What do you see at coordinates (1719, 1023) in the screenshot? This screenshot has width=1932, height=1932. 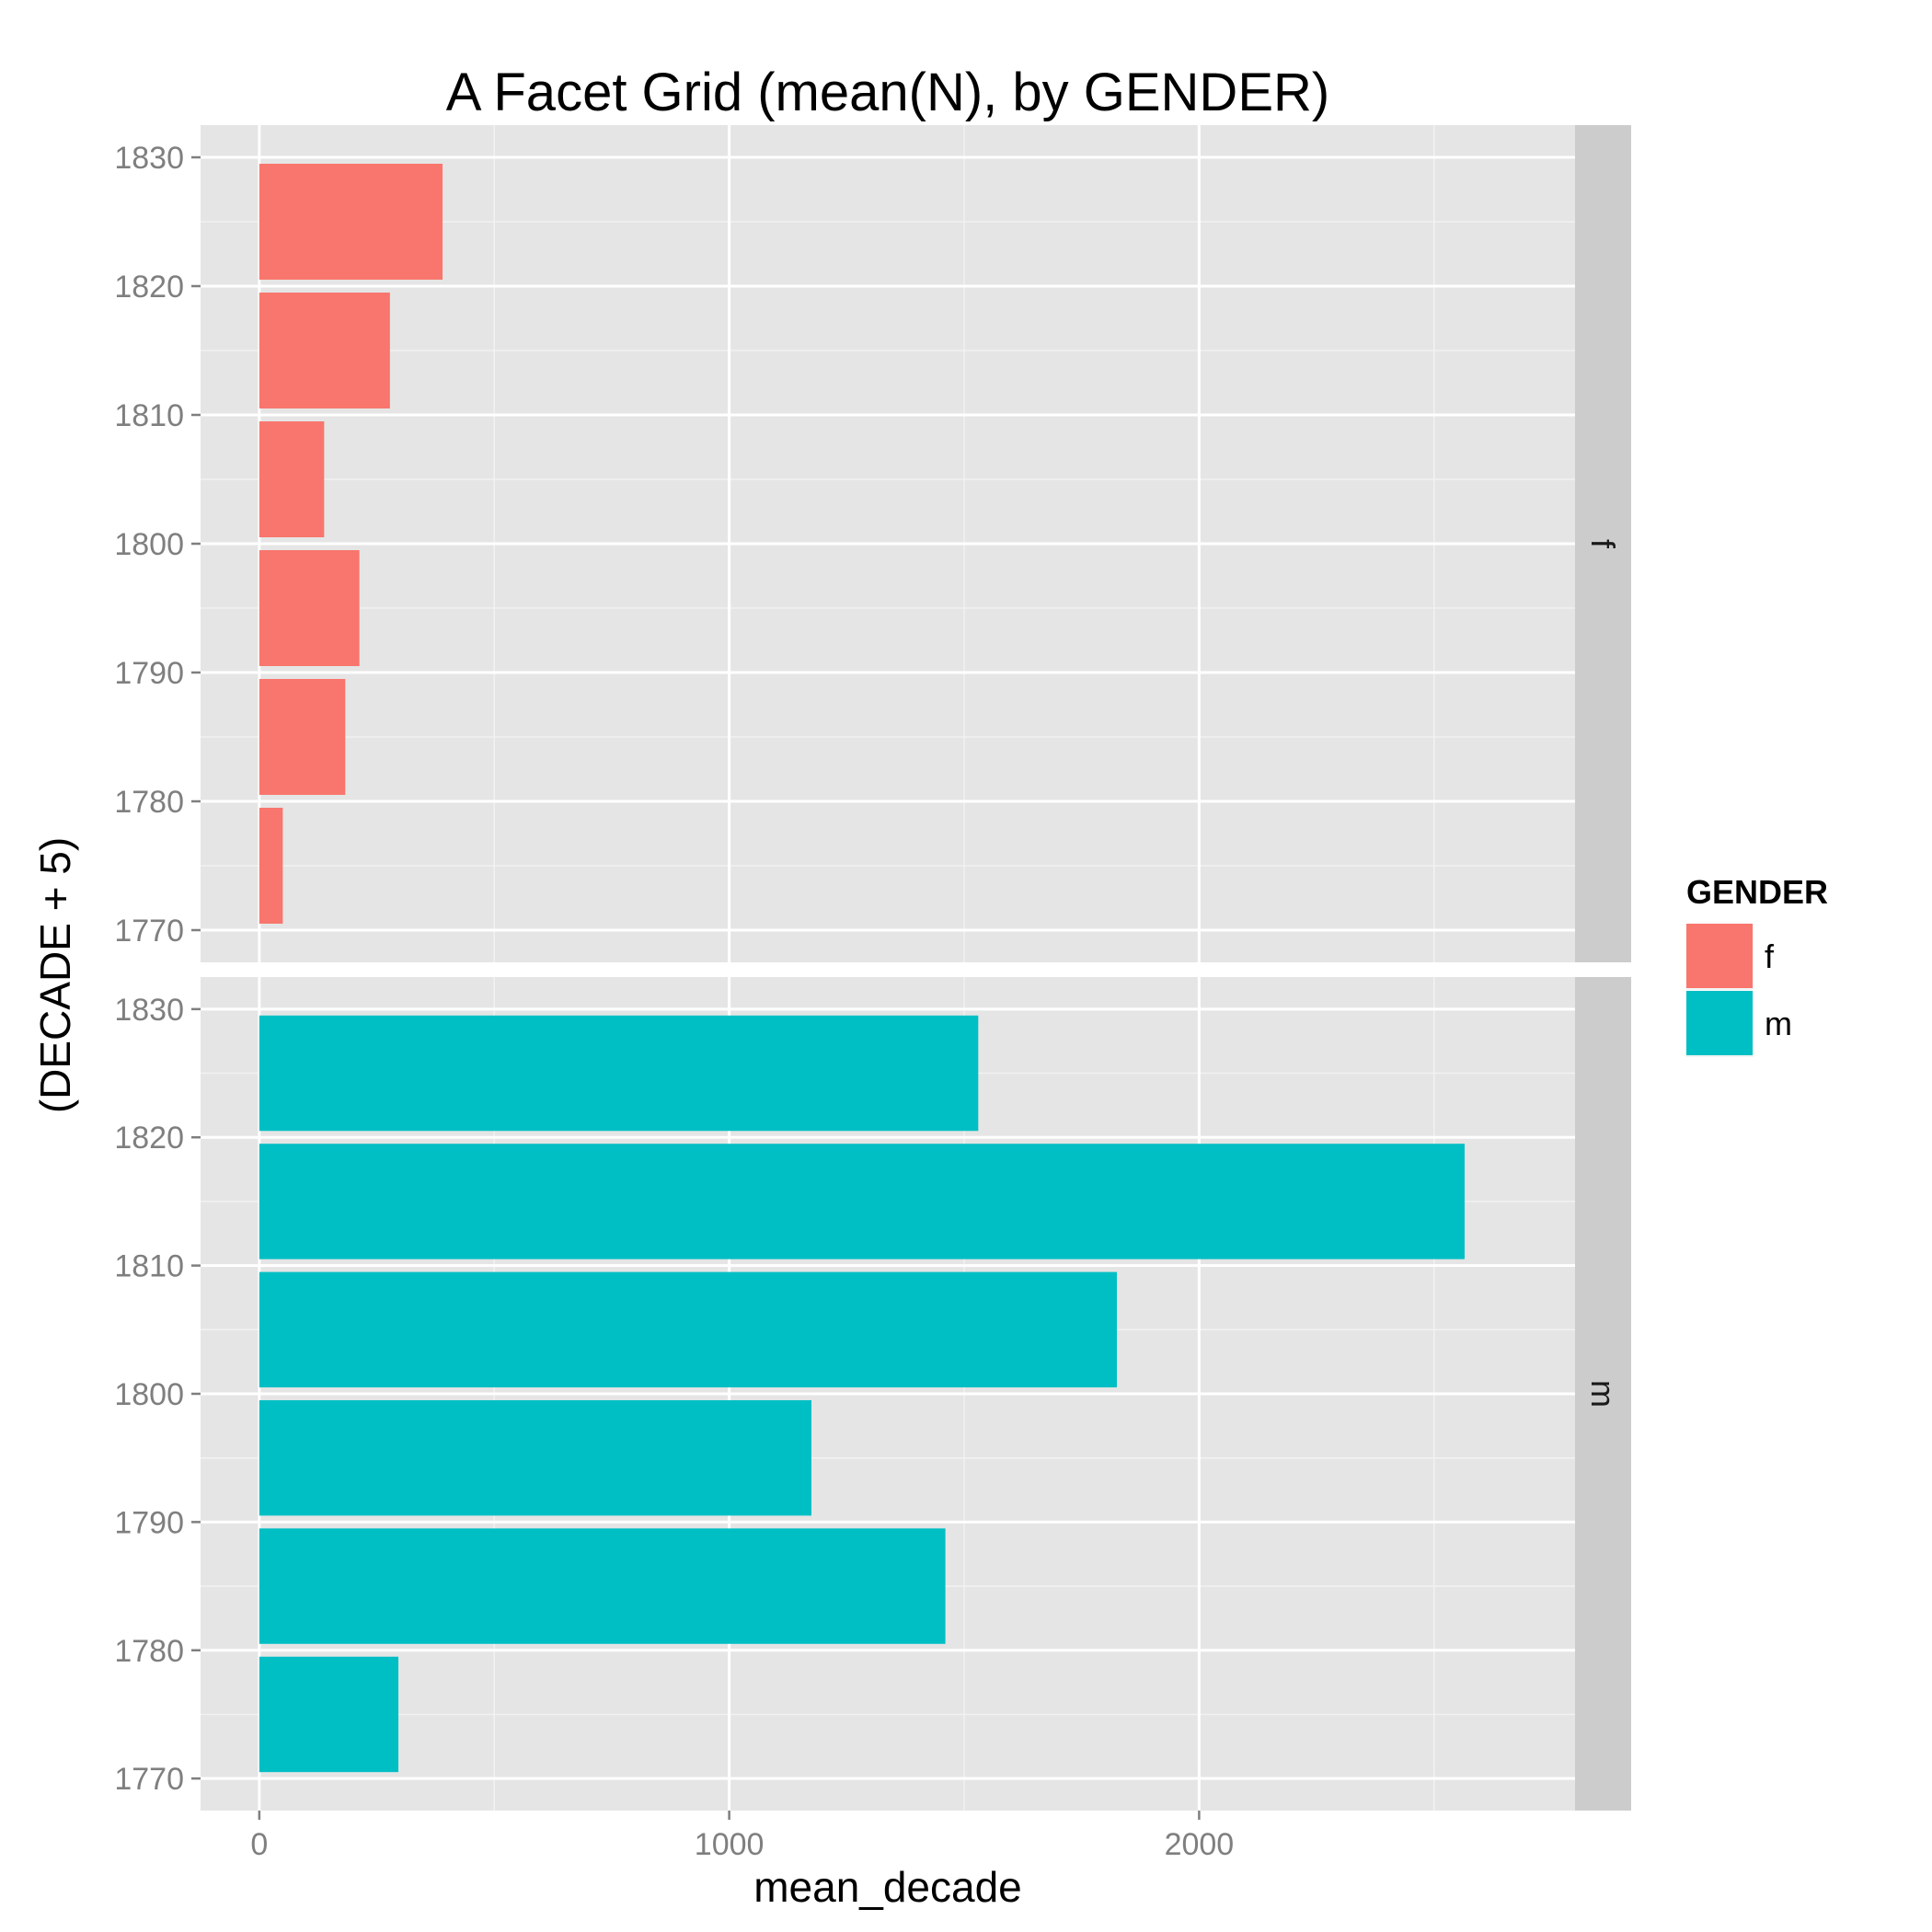 I see `legend-key-m` at bounding box center [1719, 1023].